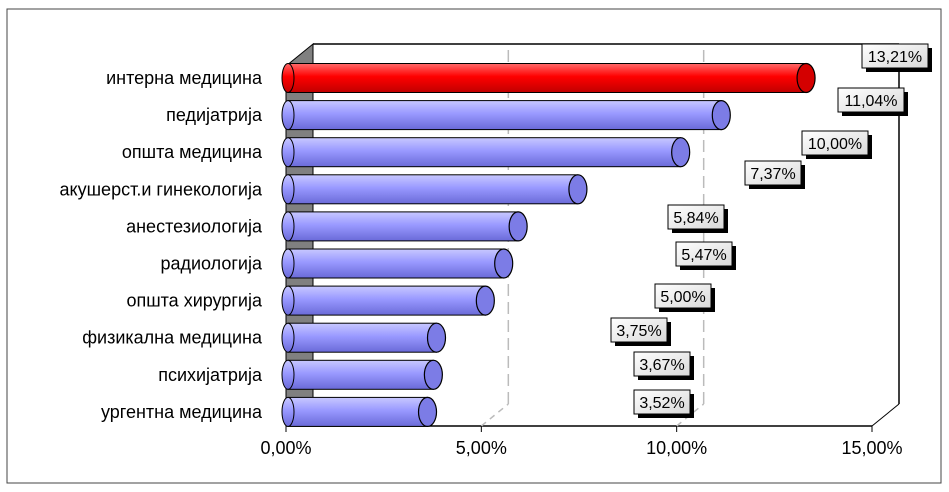 This screenshot has height=492, width=949. What do you see at coordinates (481, 448) in the screenshot?
I see `x-tick-label: 5,00%` at bounding box center [481, 448].